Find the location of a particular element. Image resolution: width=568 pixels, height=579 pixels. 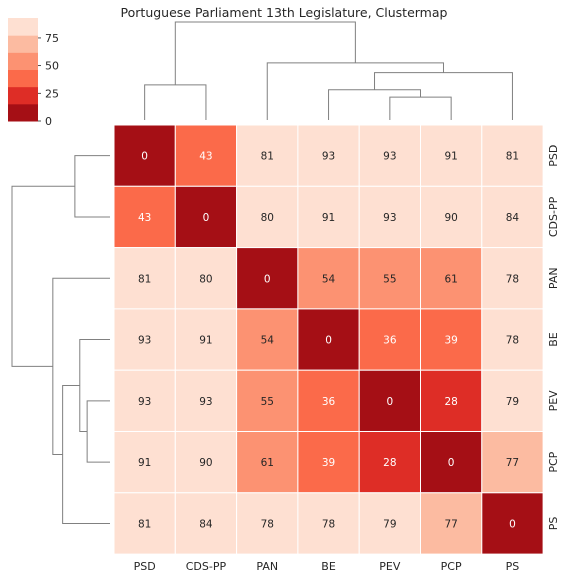

heatmap-cell-PCP-PEV is located at coordinates (390, 462).